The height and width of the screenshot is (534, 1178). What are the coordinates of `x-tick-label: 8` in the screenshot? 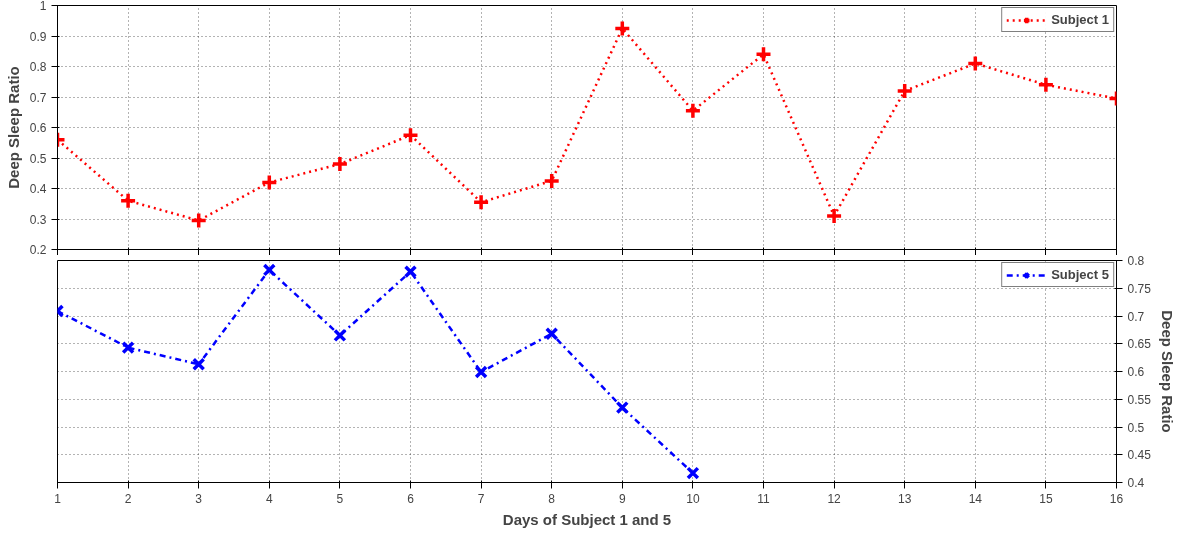 It's located at (552, 498).